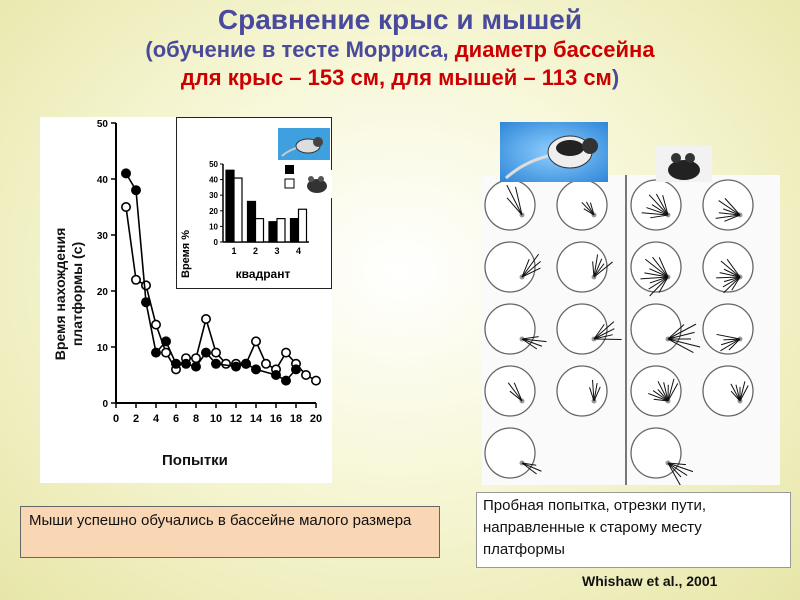 This screenshot has height=600, width=800. Describe the element at coordinates (136, 419) in the screenshot. I see `x-tick-label: 2` at that location.